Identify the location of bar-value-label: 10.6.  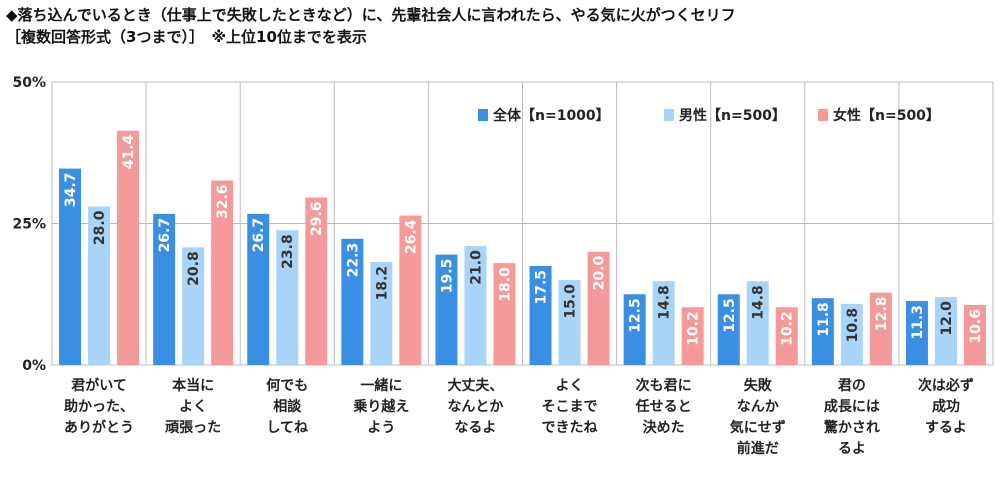
(976, 326).